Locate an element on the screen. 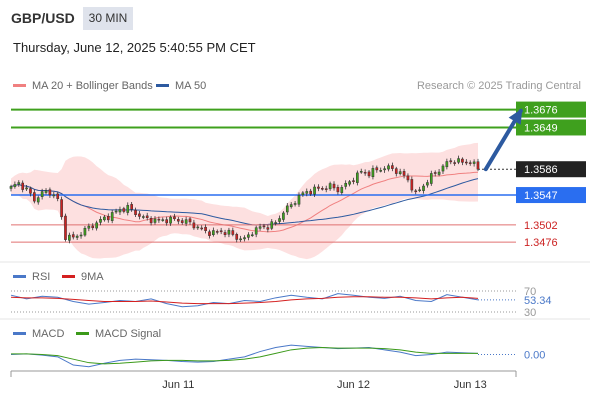  legend-macd-signal-label: MACD Signal is located at coordinates (128, 334).